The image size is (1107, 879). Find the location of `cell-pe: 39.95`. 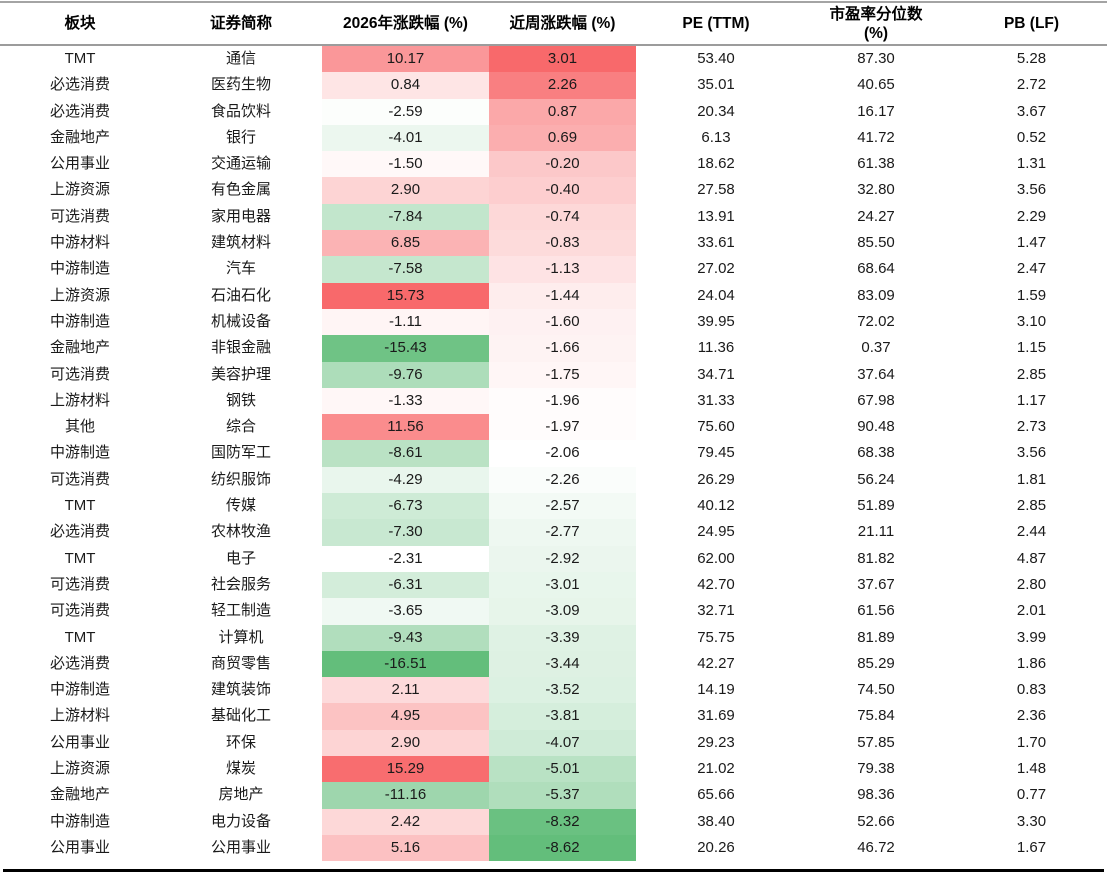

cell-pe: 39.95 is located at coordinates (716, 321).